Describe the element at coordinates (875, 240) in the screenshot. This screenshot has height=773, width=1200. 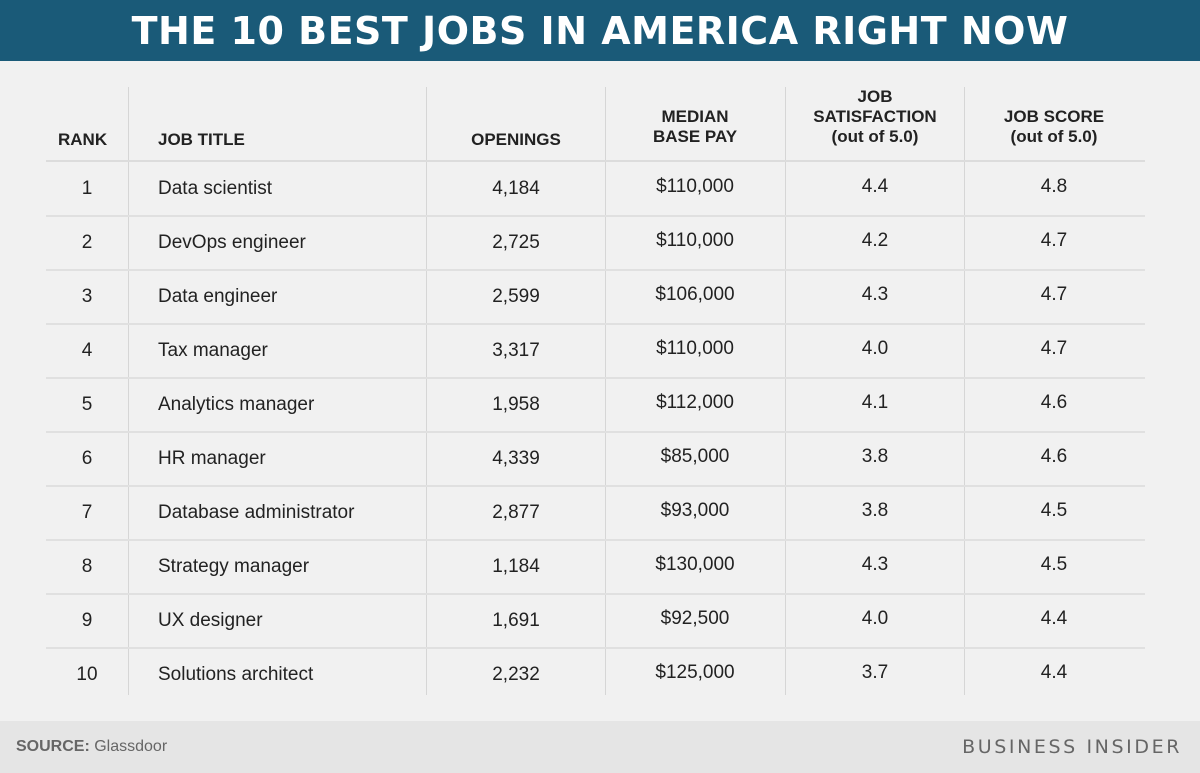
I see `cell-job-satisfaction: 4.2` at that location.